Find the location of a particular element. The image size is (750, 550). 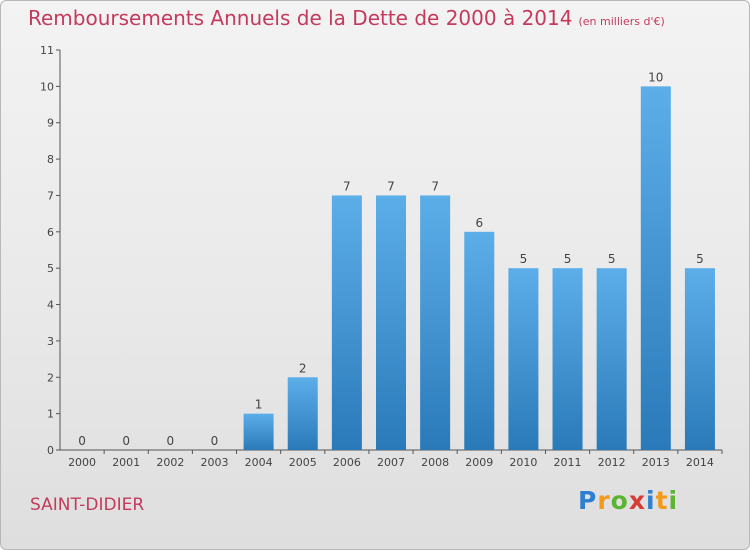

x-tick-label-2011: 2011 is located at coordinates (568, 462).